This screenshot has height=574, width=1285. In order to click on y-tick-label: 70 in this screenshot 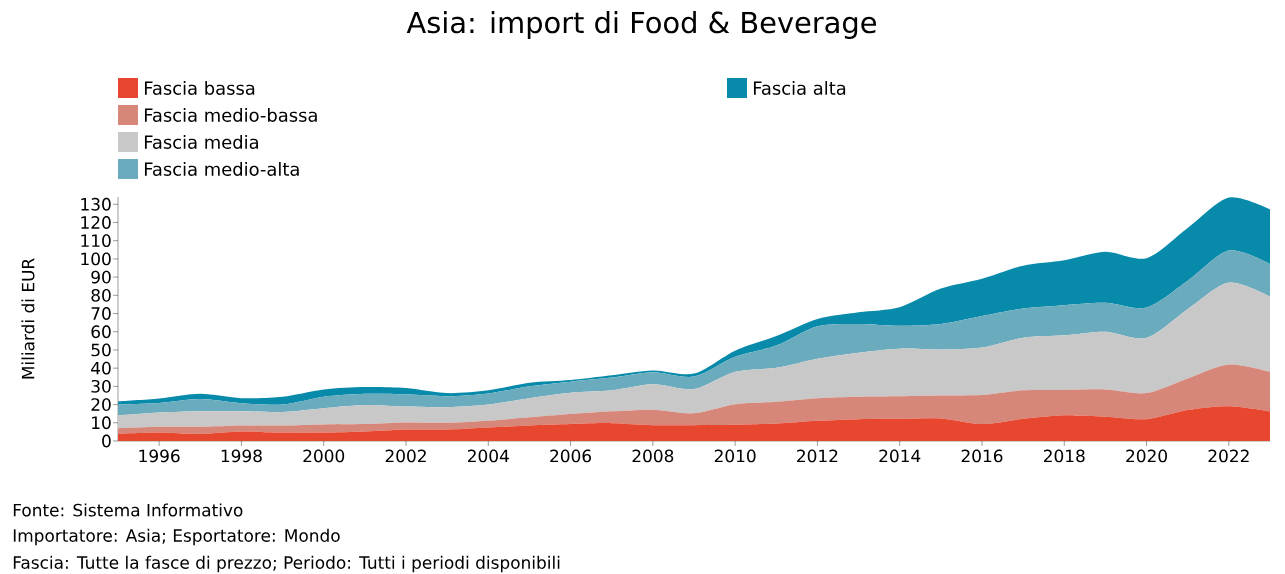, I will do `click(101, 313)`.